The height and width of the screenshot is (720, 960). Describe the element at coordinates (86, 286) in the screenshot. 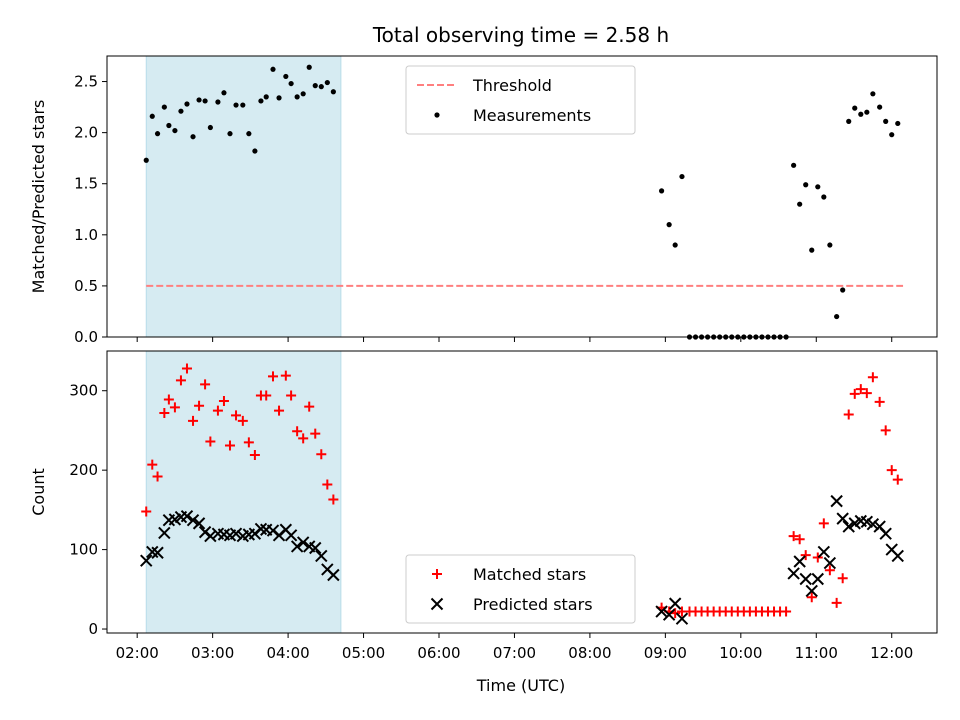

I see `y-tick-label: 0.5` at that location.